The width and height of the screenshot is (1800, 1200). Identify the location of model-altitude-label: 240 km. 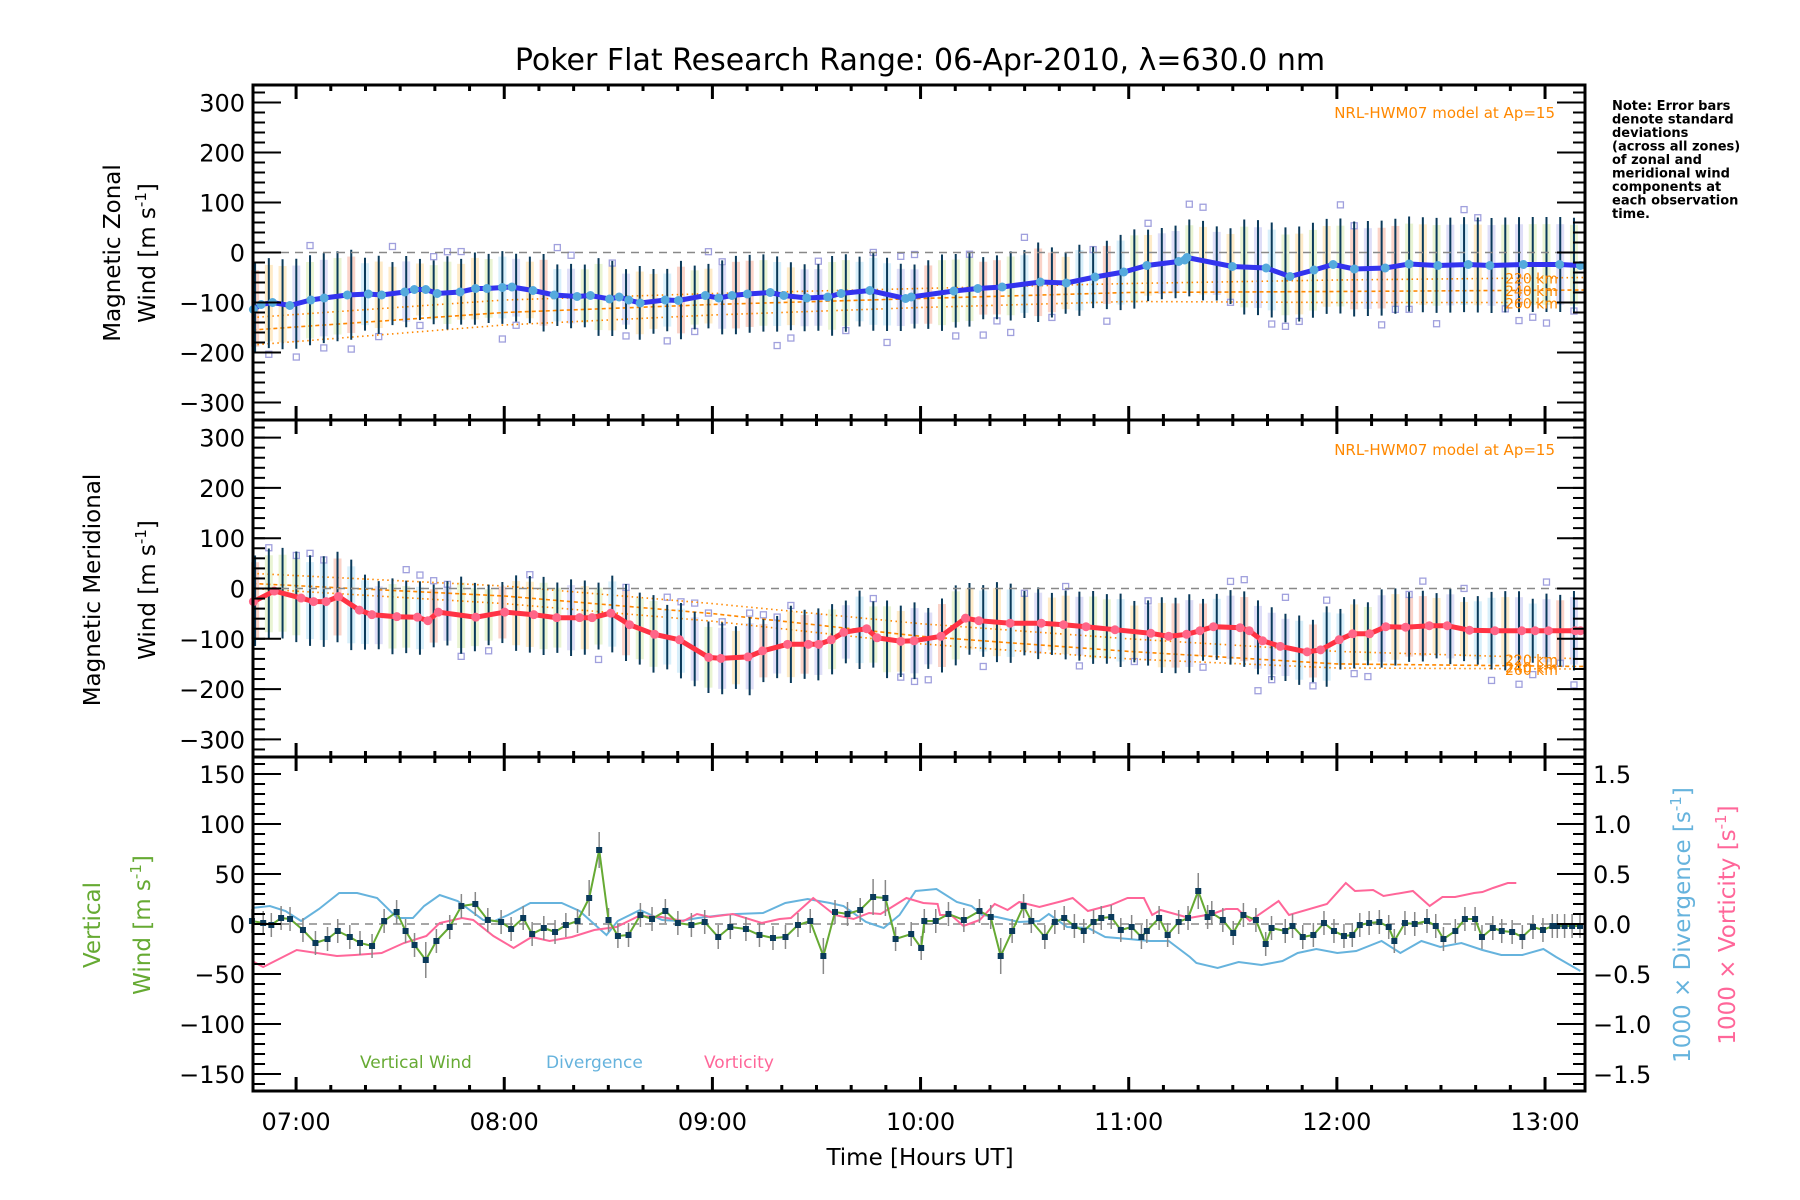
(1531, 668).